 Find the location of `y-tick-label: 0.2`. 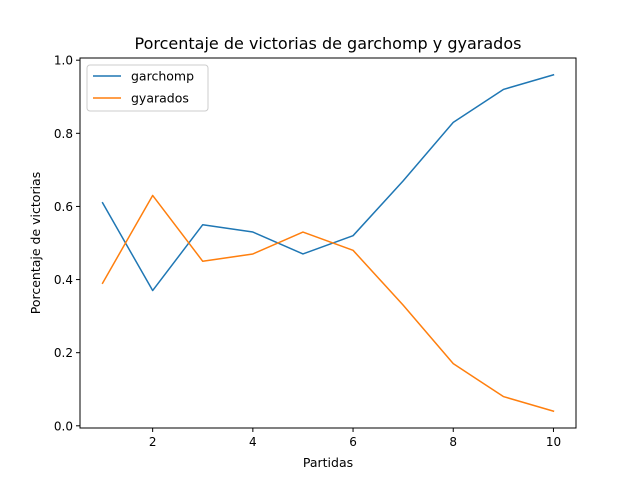

y-tick-label: 0.2 is located at coordinates (63, 353).